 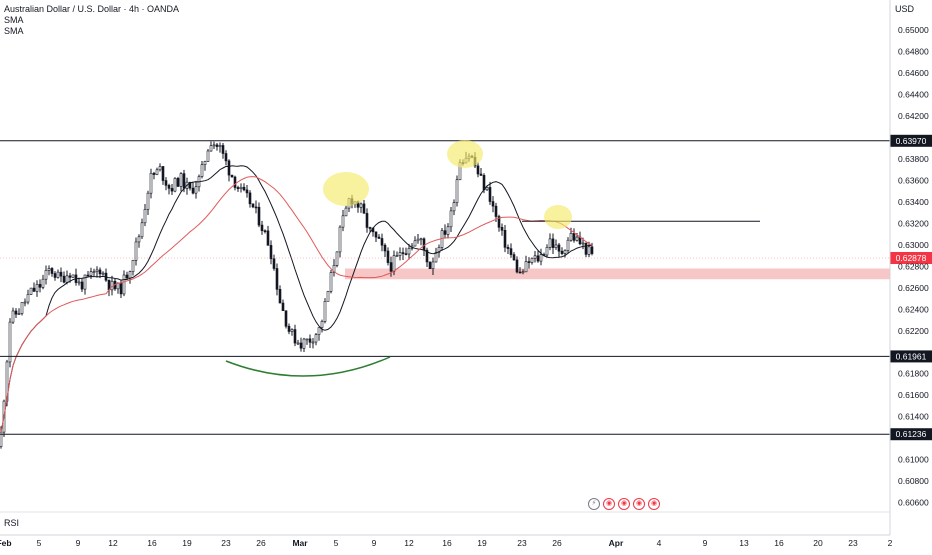 What do you see at coordinates (913, 245) in the screenshot?
I see `price-tick-label: 0.63000` at bounding box center [913, 245].